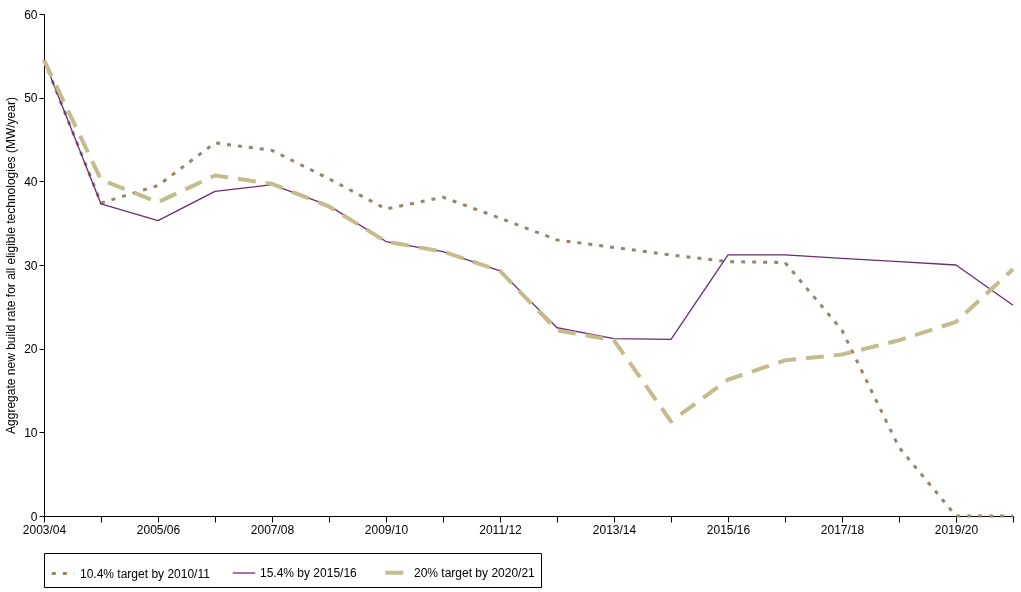 This screenshot has height=592, width=1021. I want to click on y-tick-label: 50, so click(31, 98).